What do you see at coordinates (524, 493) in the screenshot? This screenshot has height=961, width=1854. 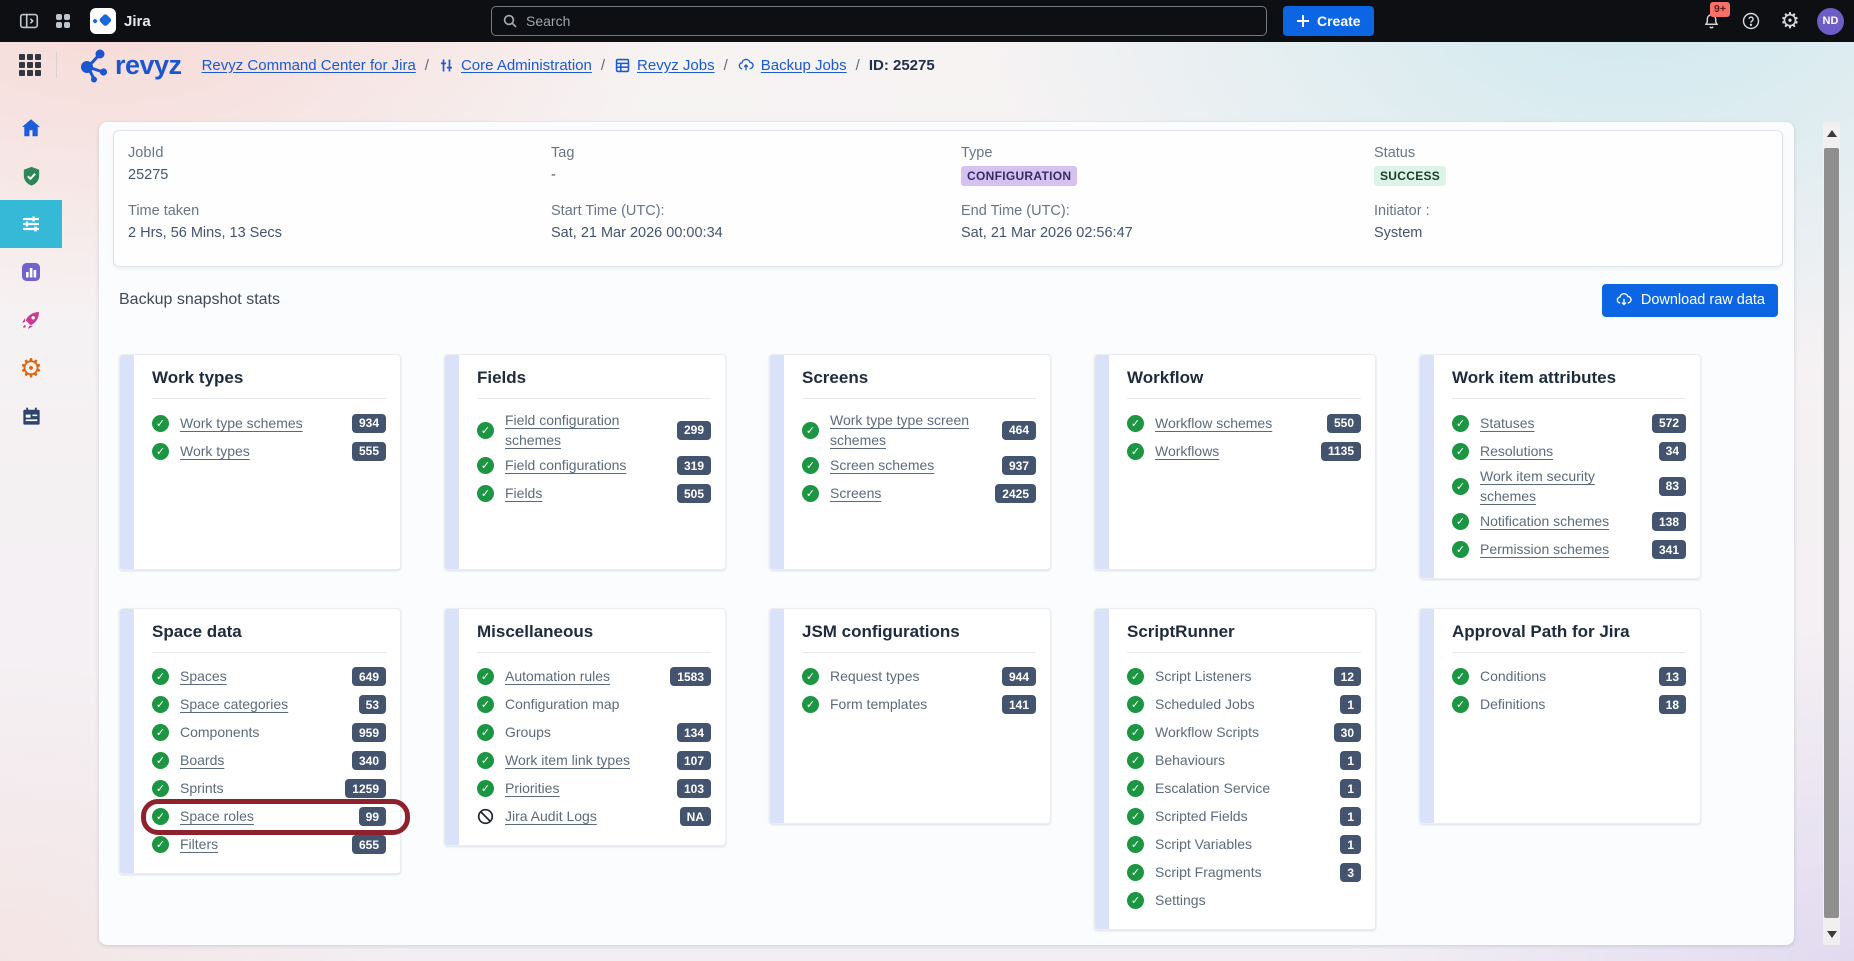 I see `stat-item-label: Fields` at bounding box center [524, 493].